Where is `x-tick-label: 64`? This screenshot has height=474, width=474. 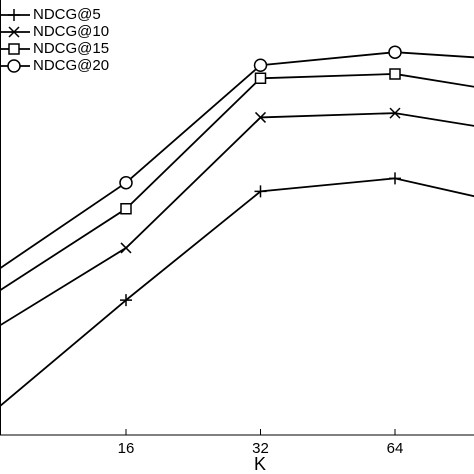 x-tick-label: 64 is located at coordinates (395, 448).